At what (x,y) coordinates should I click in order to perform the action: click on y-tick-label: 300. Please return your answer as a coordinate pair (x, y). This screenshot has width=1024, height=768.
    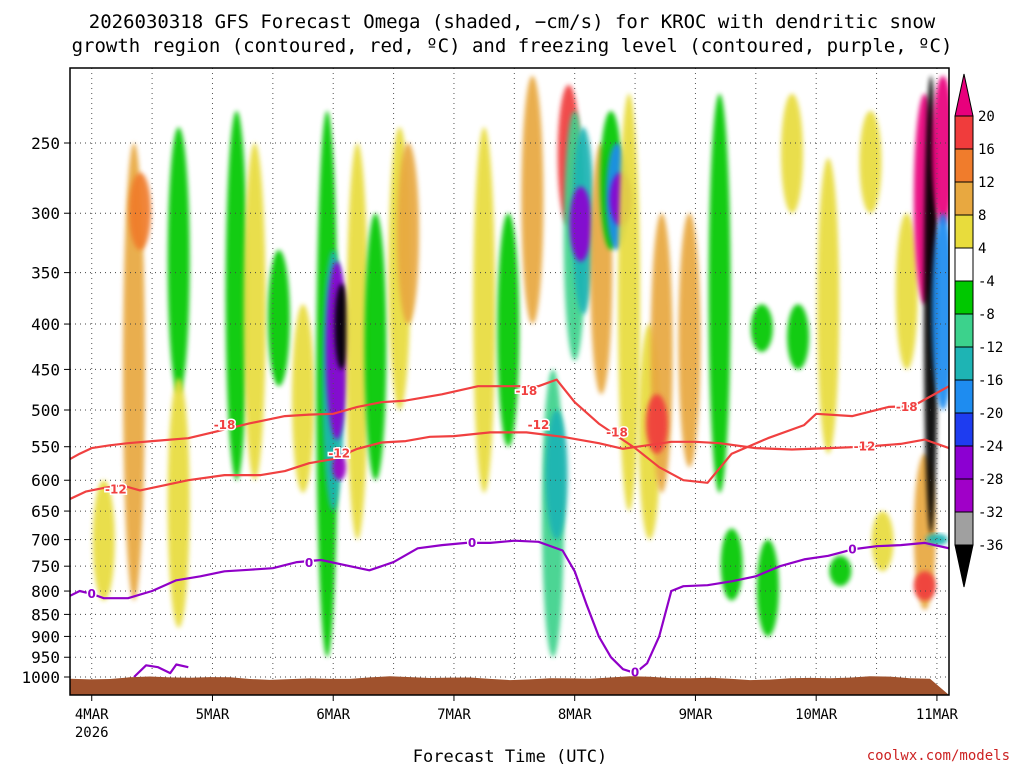
    Looking at the image, I should click on (45, 213).